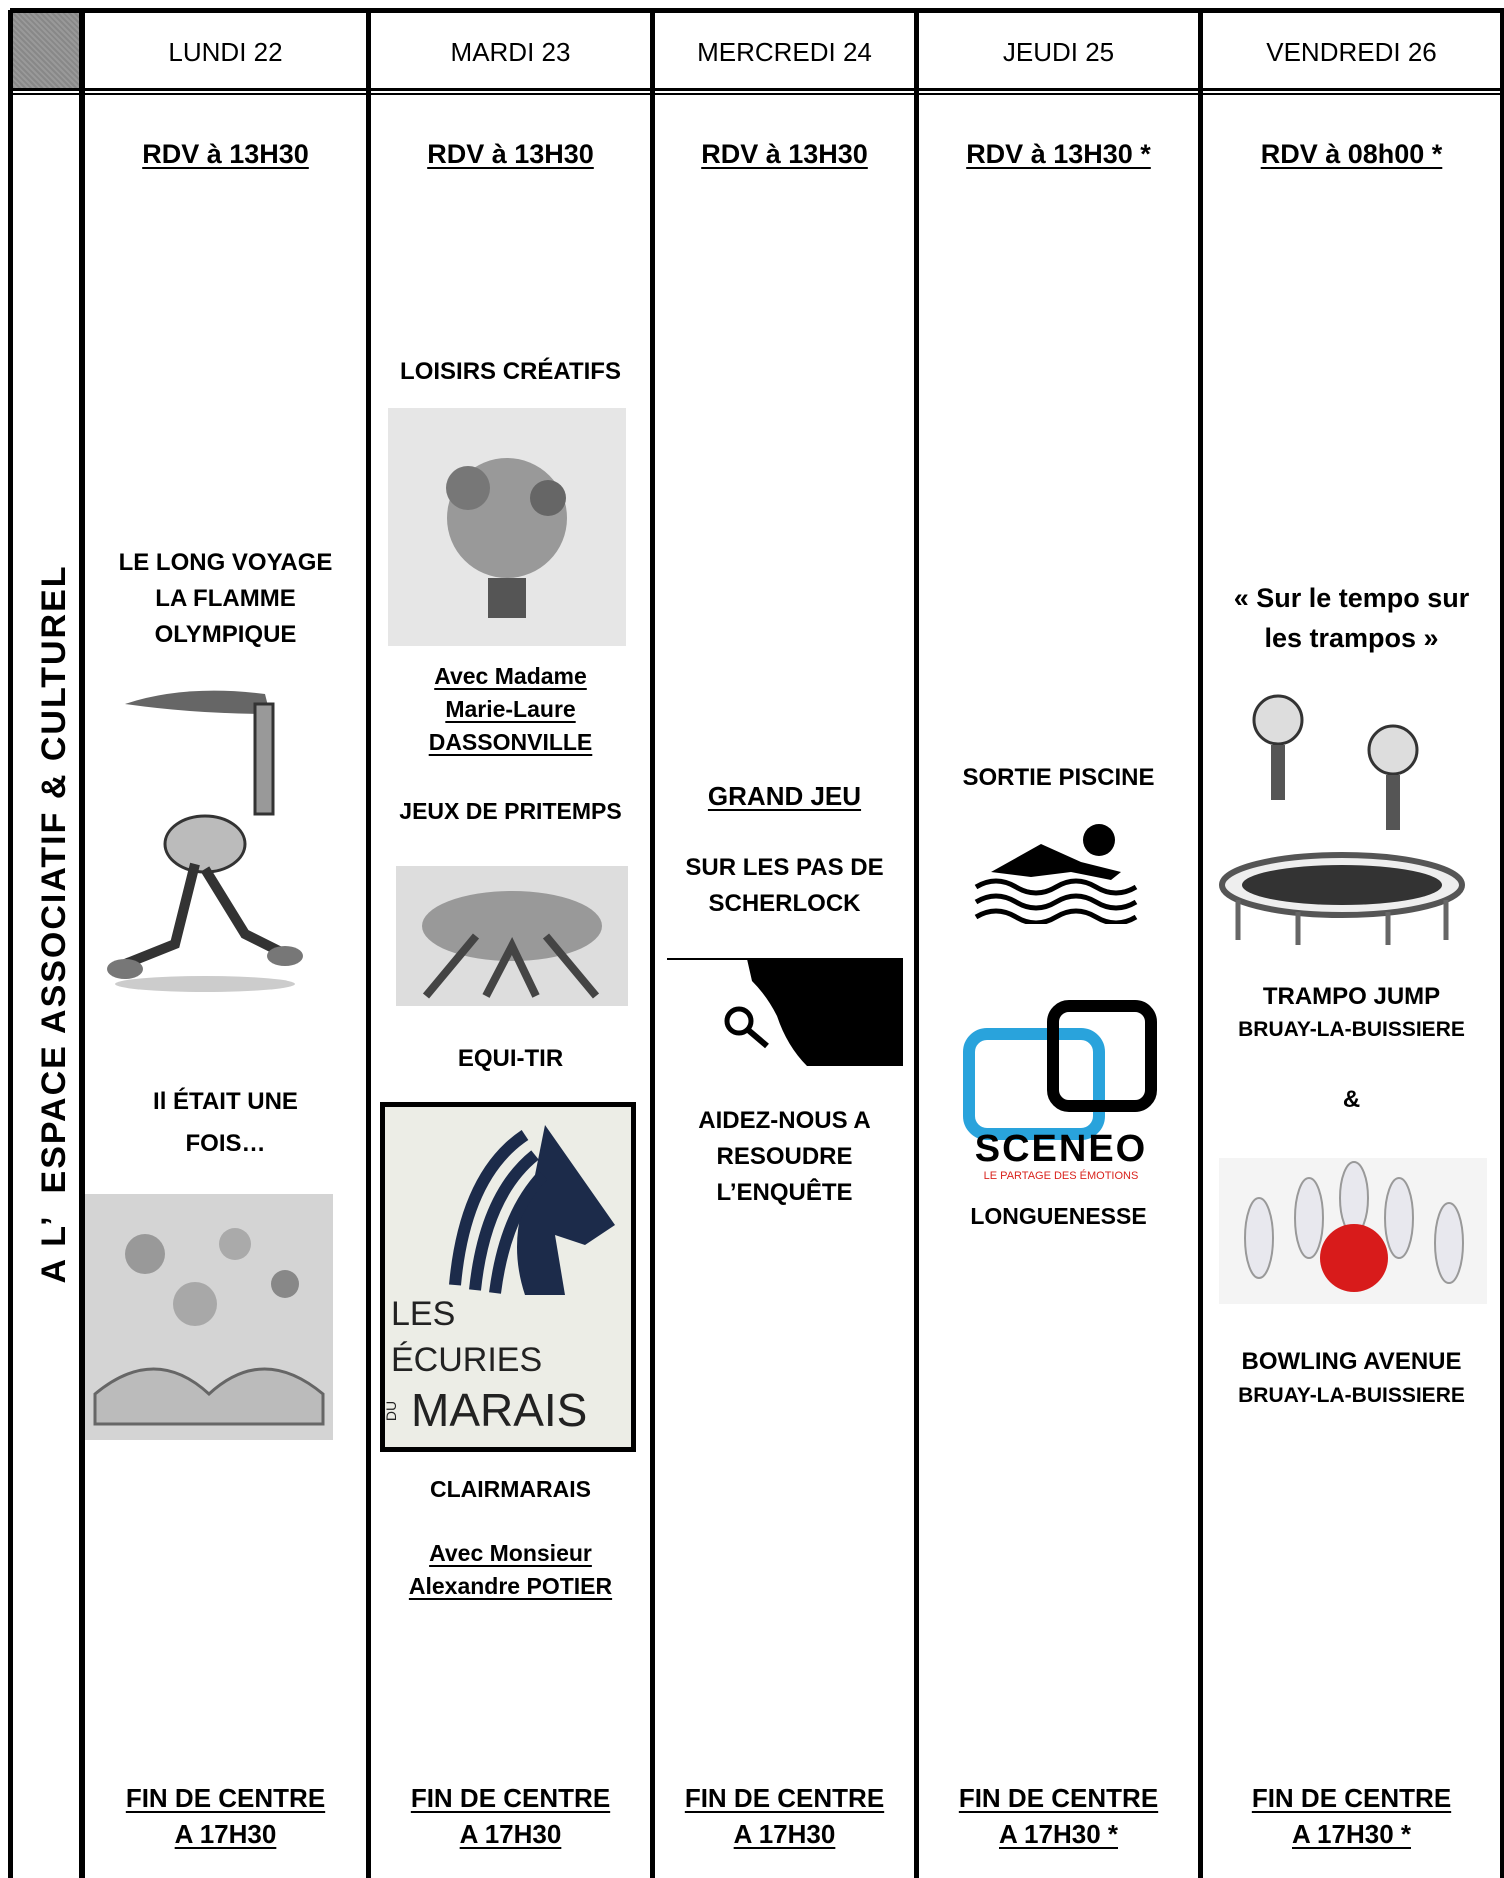  I want to click on activity: BOWLING AVENUE, so click(1351, 1361).